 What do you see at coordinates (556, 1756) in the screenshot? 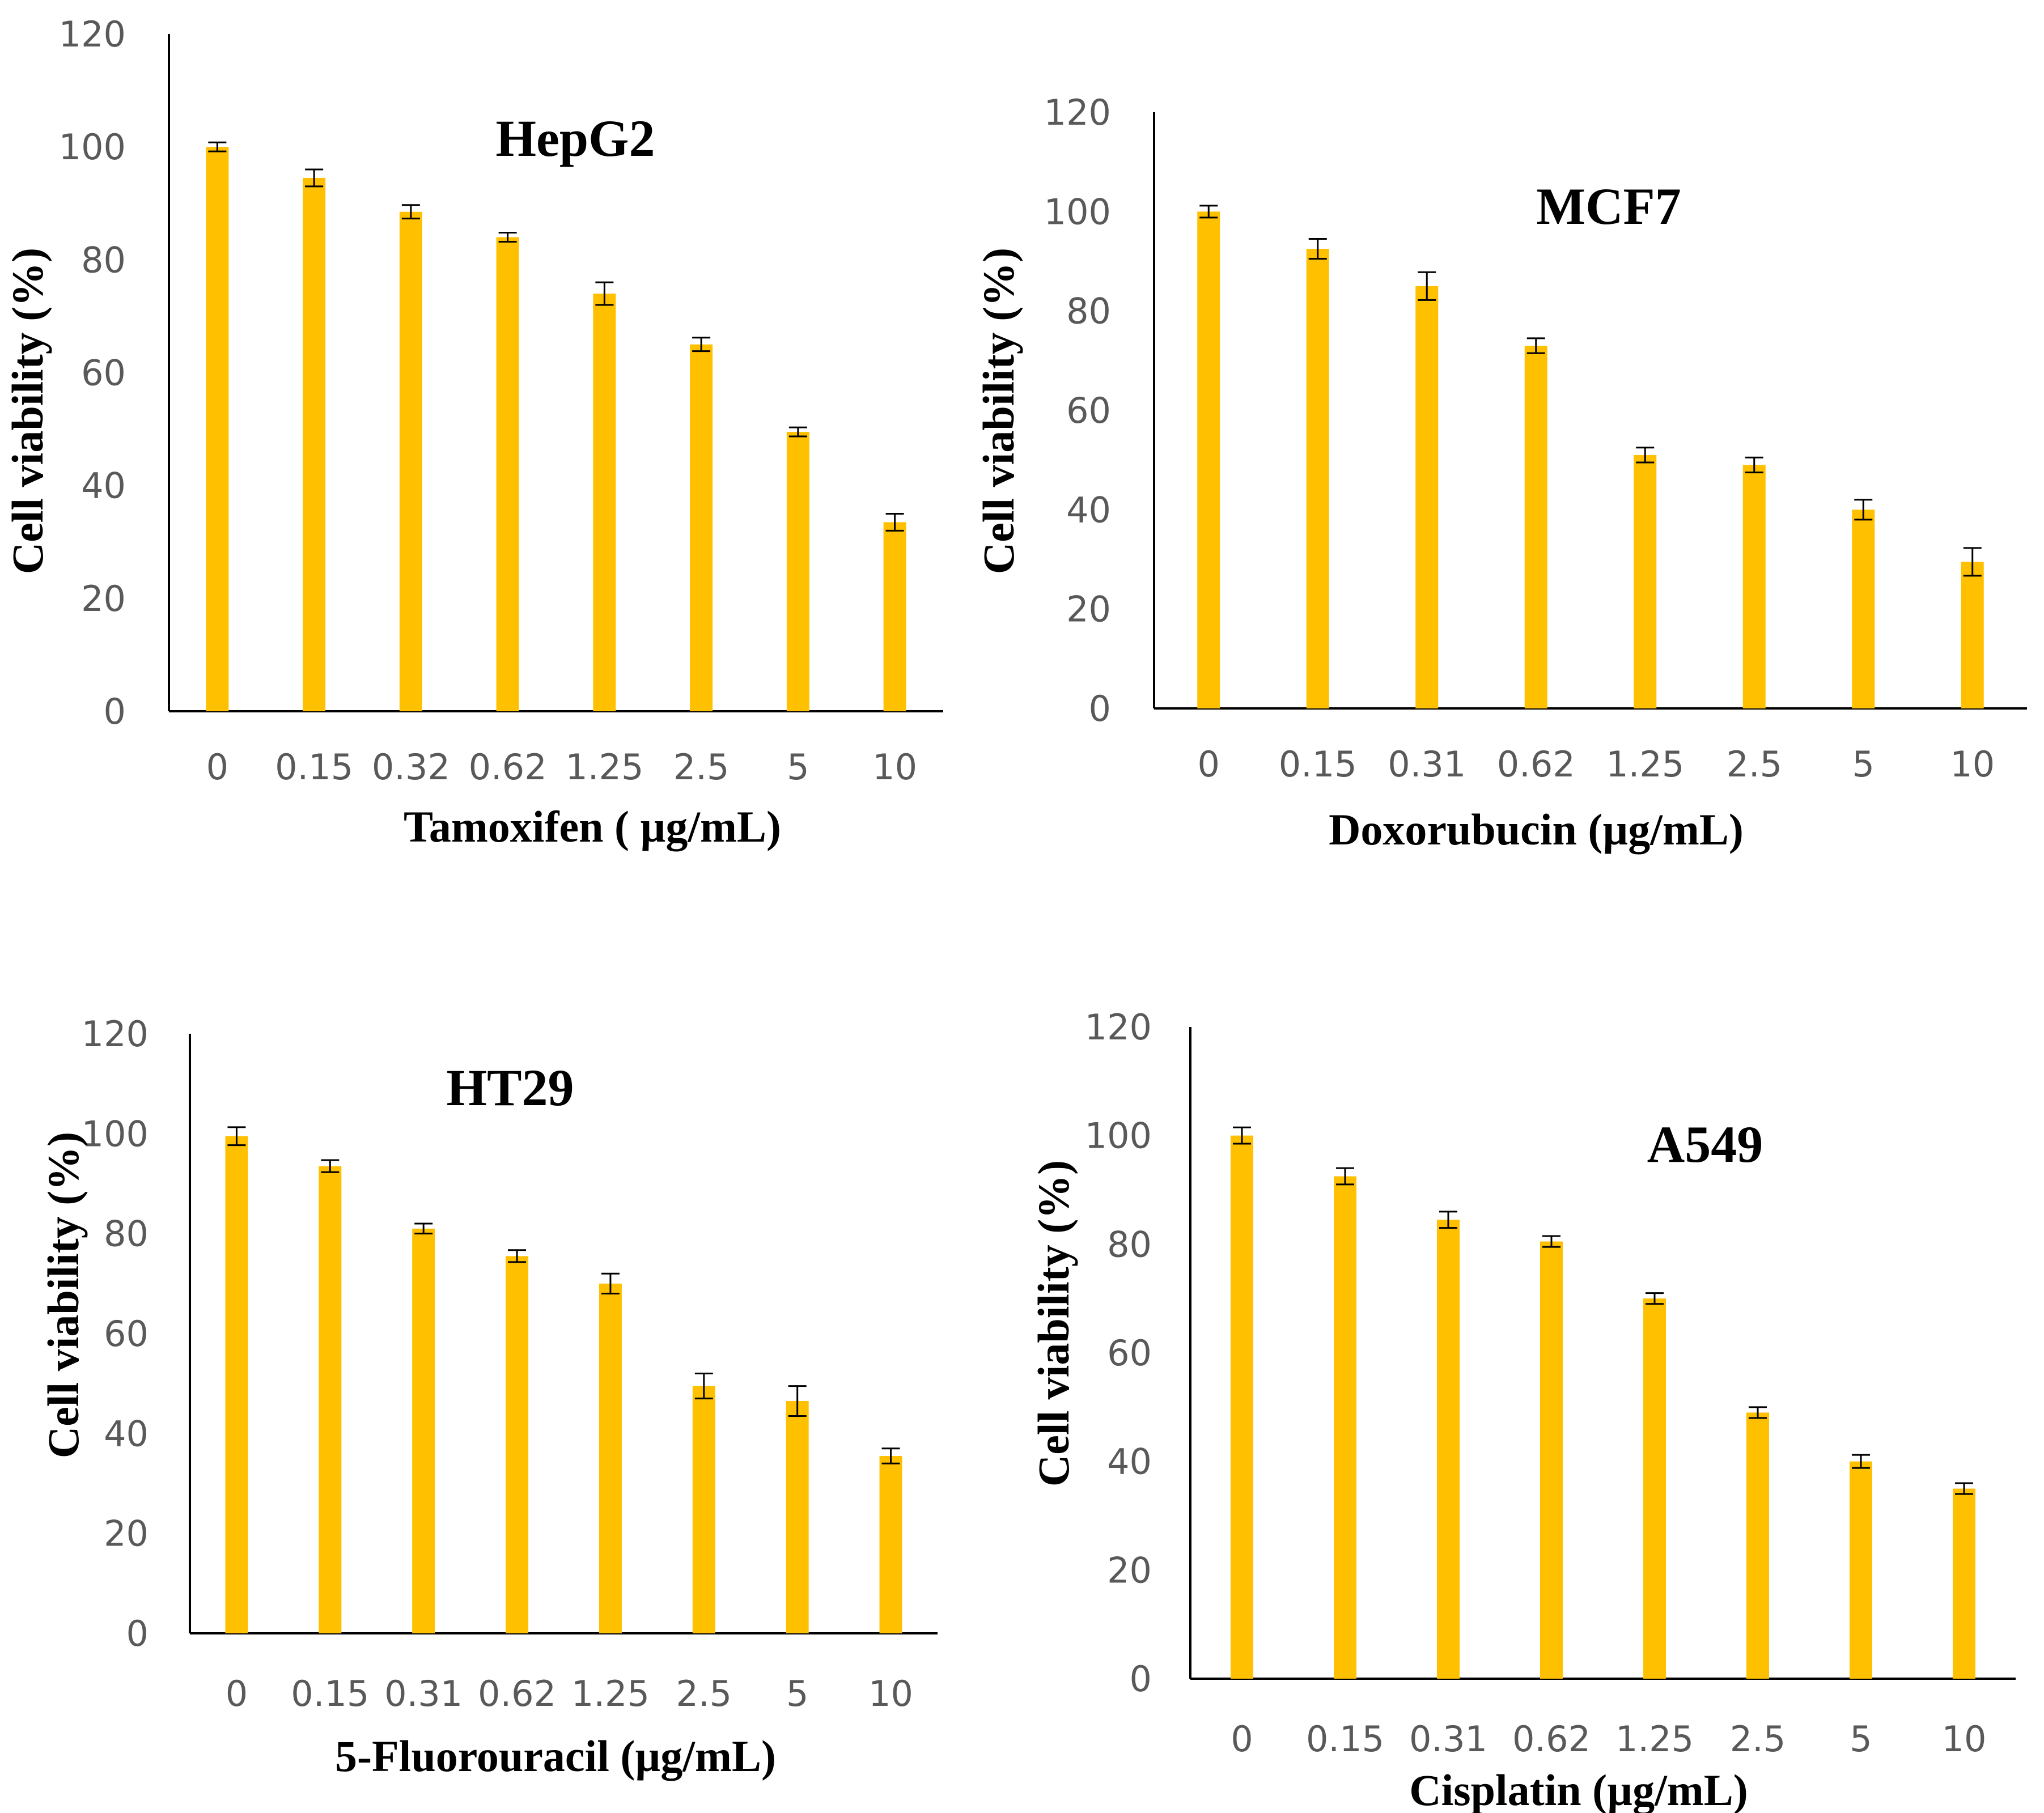
I see `x-axis-title: 5-Fluorouracil (µg/mL)` at bounding box center [556, 1756].